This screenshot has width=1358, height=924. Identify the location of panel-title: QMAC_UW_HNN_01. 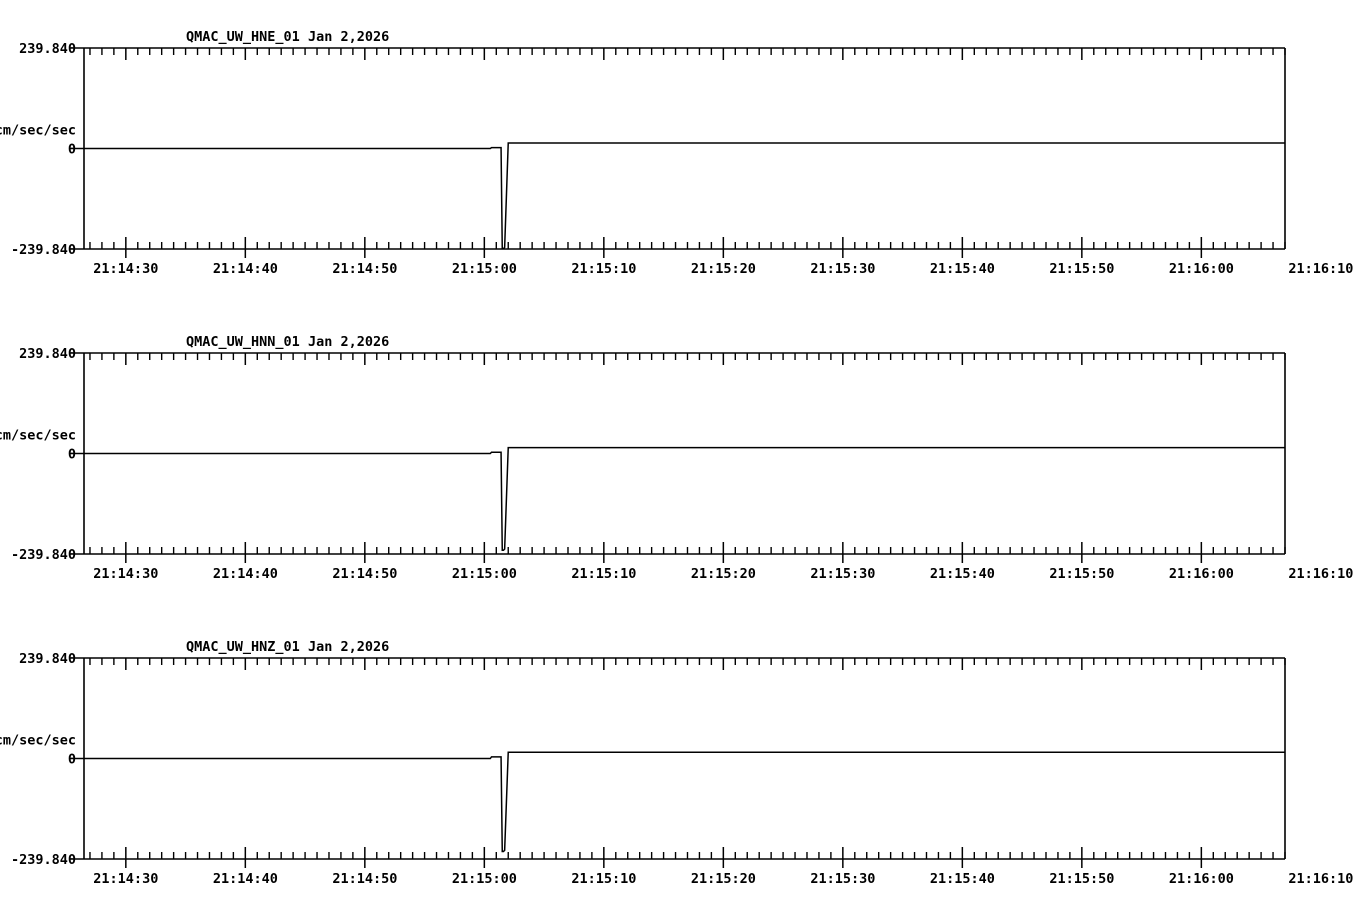
(243, 342).